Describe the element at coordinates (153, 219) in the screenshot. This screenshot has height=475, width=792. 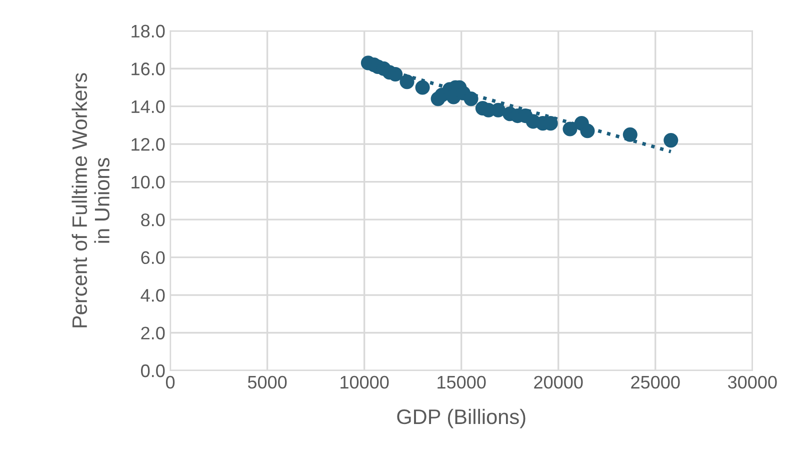
I see `y-tick-label: 8.0` at that location.